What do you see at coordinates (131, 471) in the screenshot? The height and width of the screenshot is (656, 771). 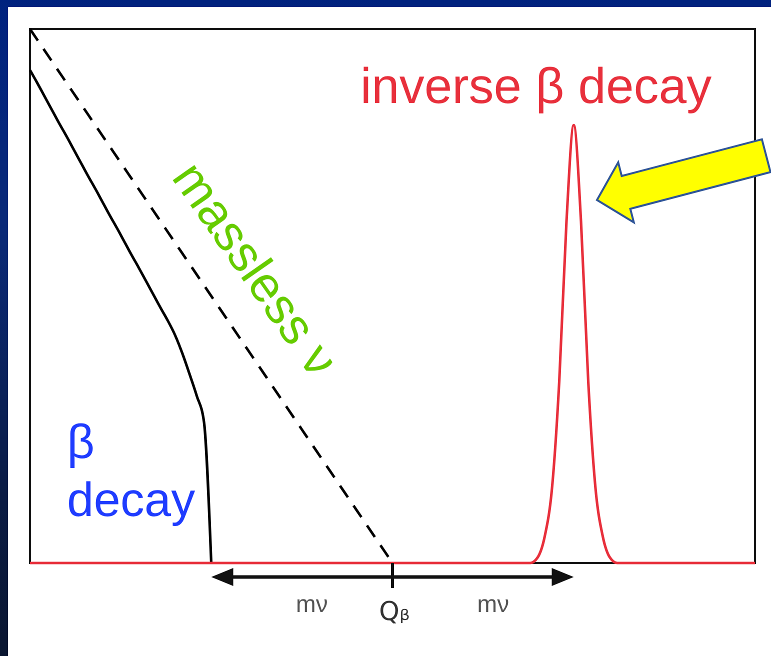 I see `series-label: β decay` at bounding box center [131, 471].